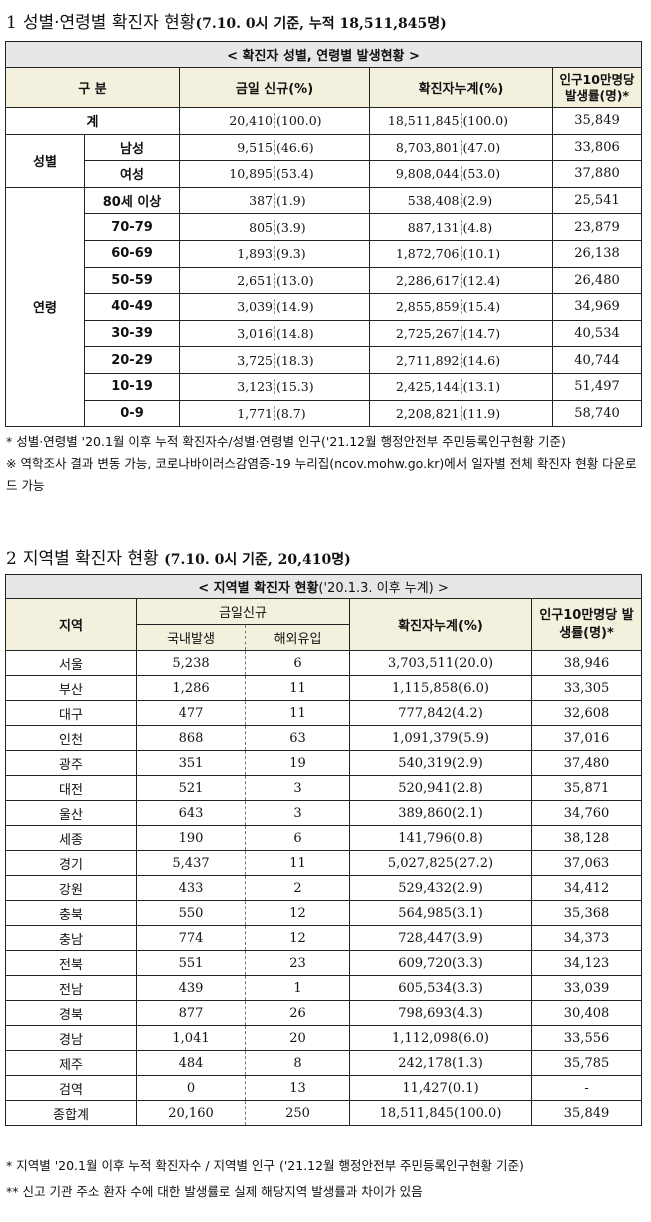 This screenshot has width=651, height=1222. I want to click on age-row-cumulative-percent: (4.8), so click(477, 227).